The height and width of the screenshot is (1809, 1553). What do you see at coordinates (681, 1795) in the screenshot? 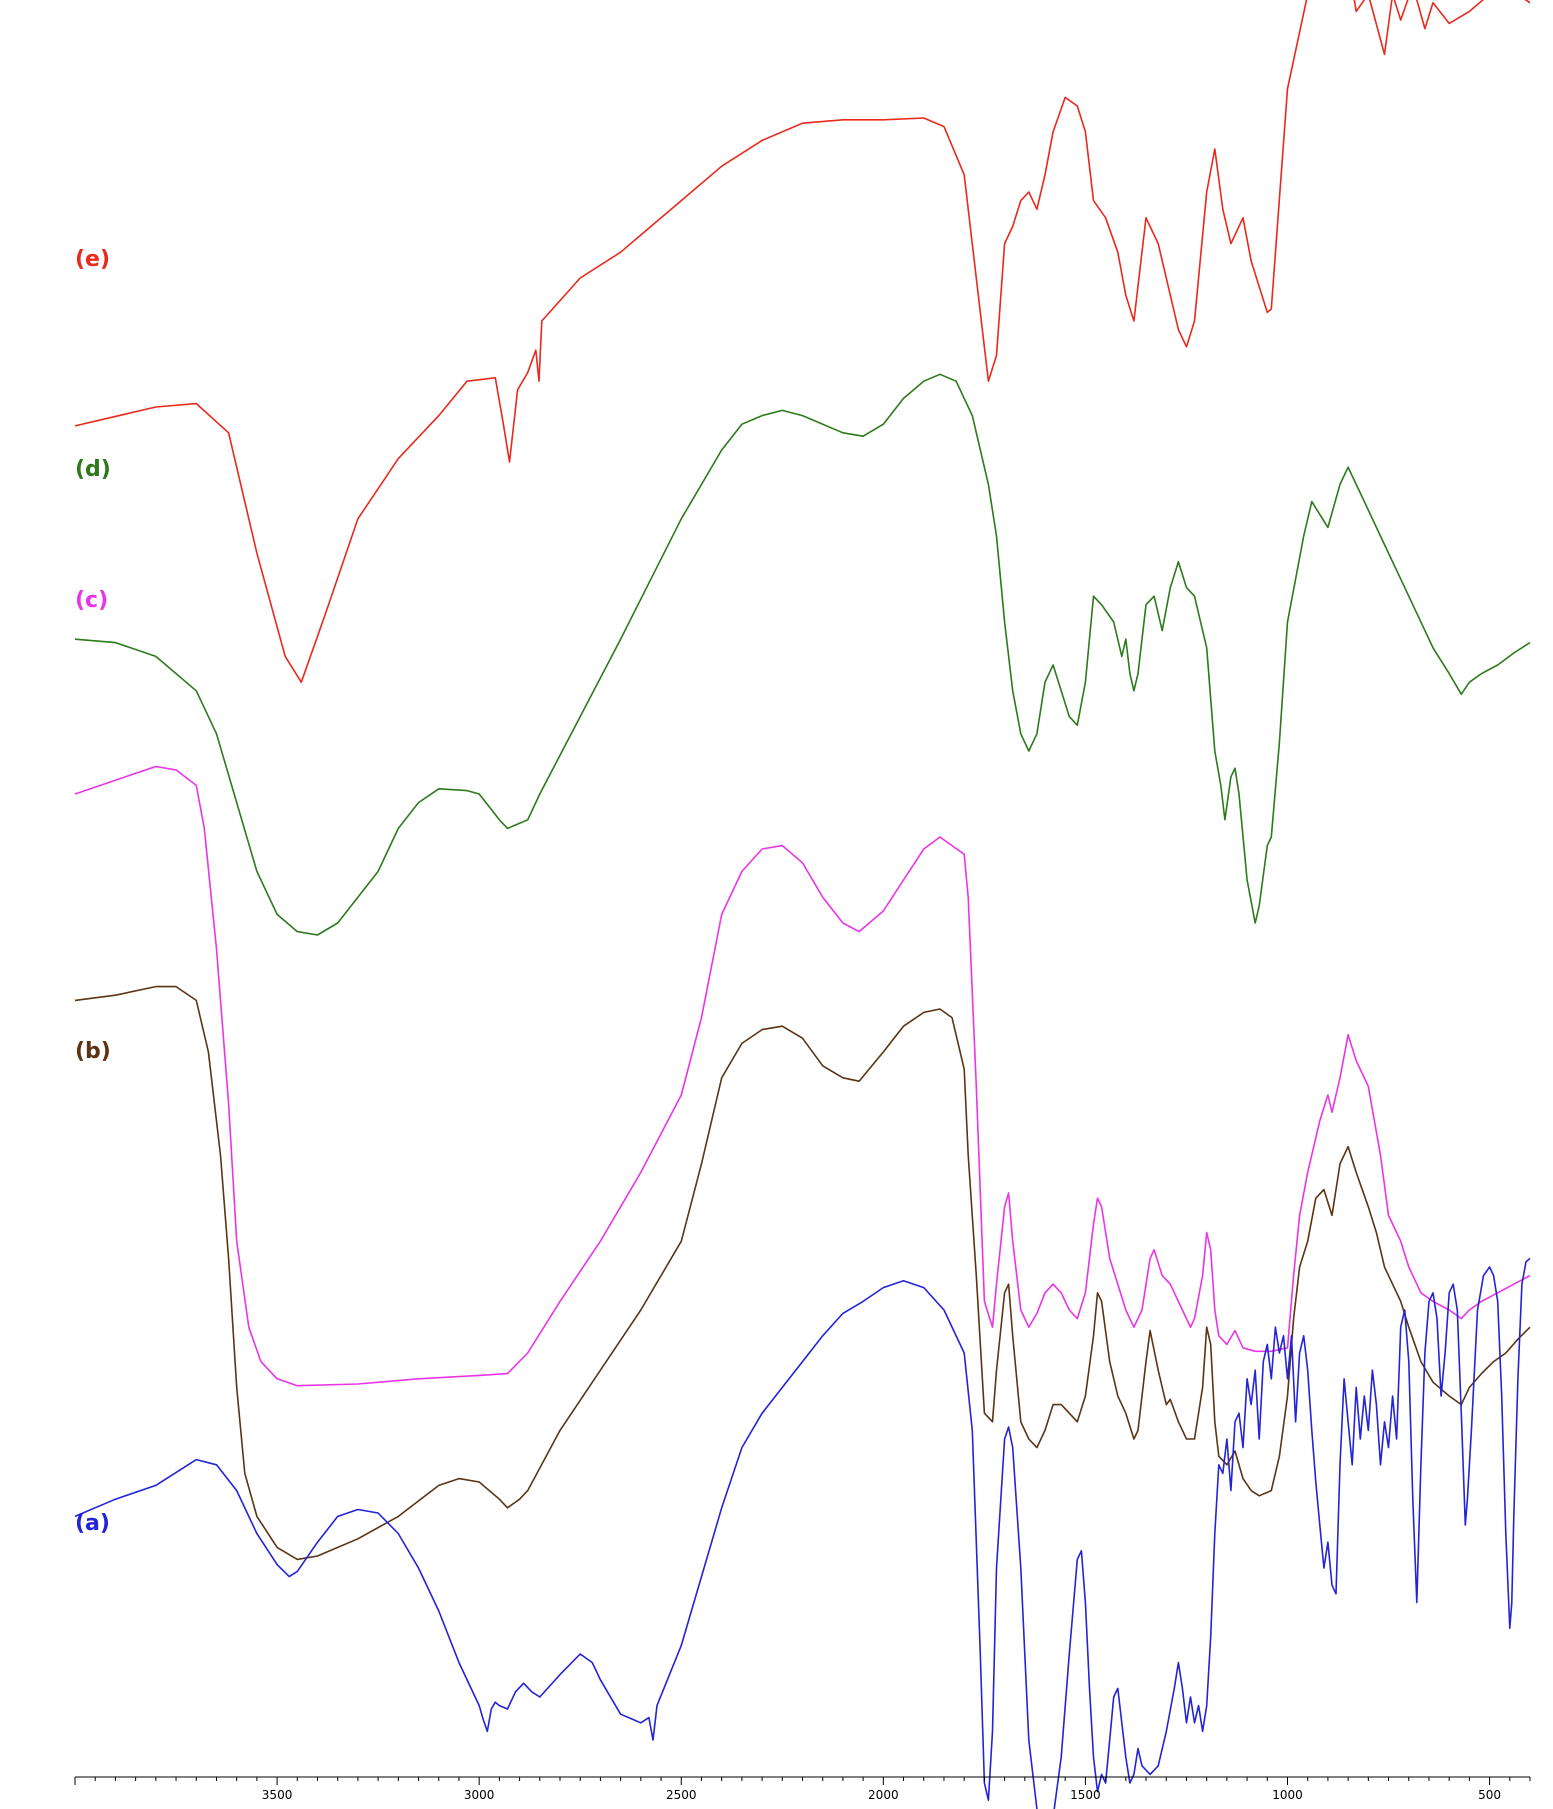
I see `x-tick-label: 2500` at bounding box center [681, 1795].